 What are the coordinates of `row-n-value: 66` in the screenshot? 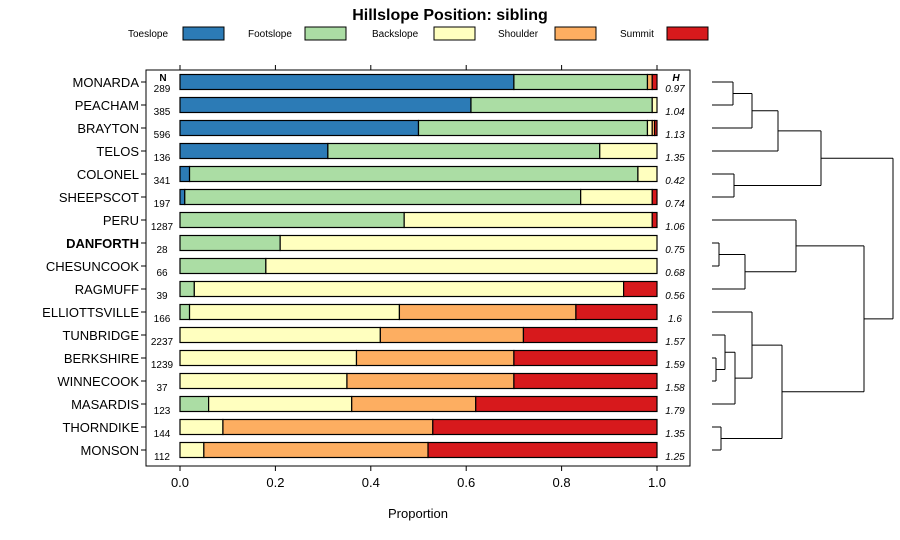 It's located at (162, 273).